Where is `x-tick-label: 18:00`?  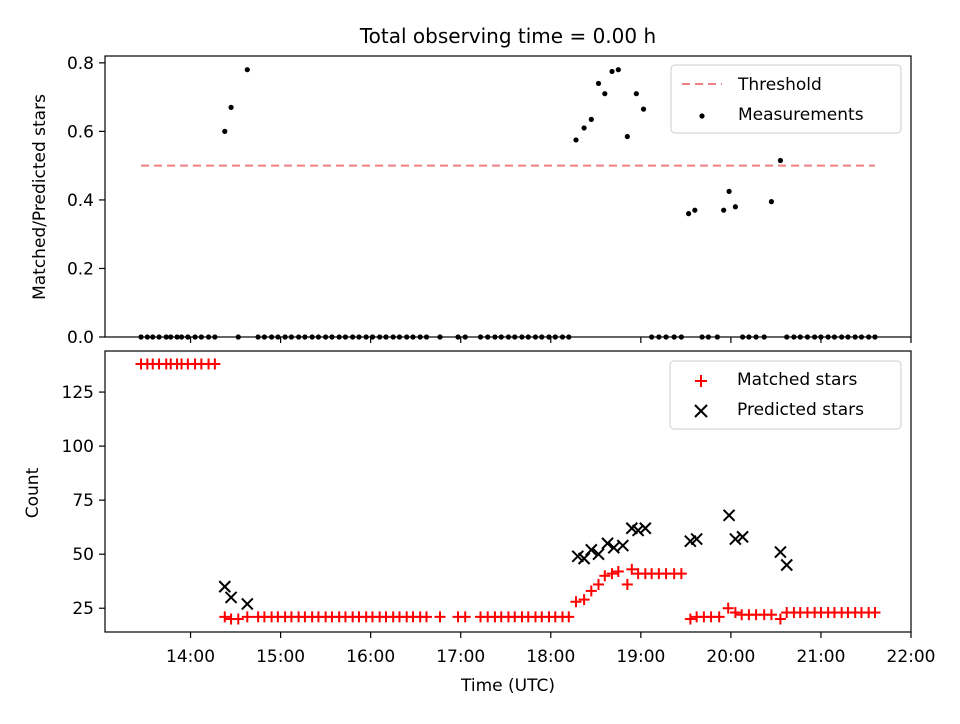
x-tick-label: 18:00 is located at coordinates (550, 657).